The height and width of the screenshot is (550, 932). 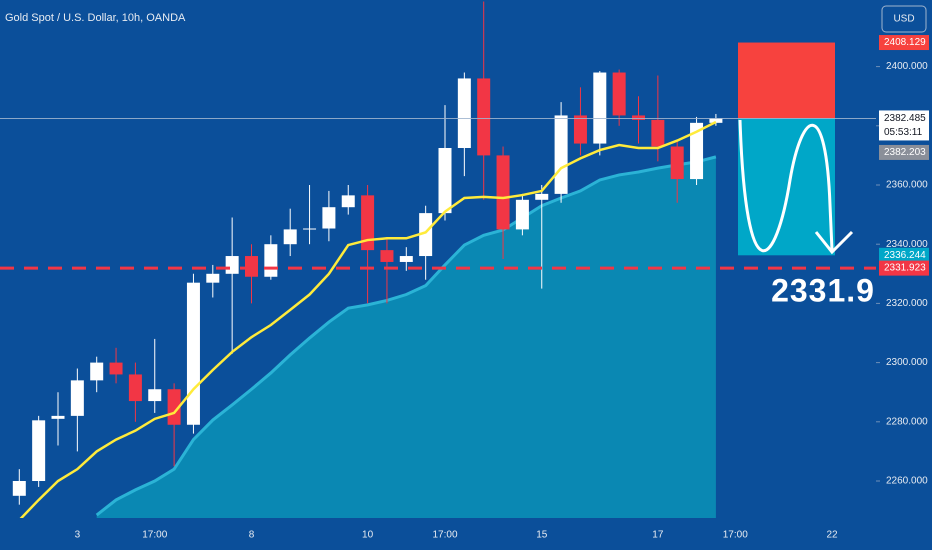 I want to click on y-tick-label: 2300.000, so click(x=907, y=362).